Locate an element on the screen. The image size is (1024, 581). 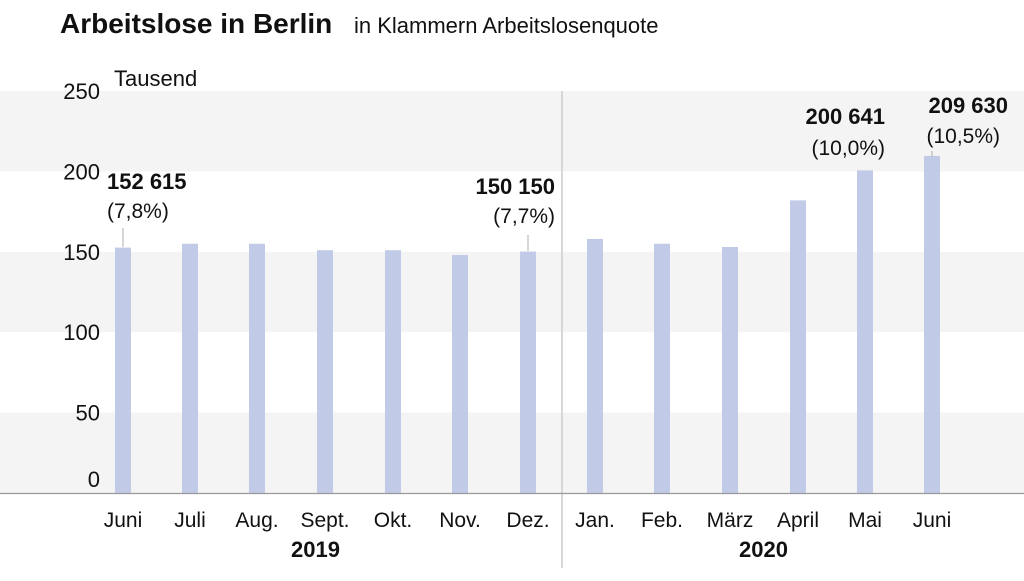
y-tick-label: 50 is located at coordinates (88, 413).